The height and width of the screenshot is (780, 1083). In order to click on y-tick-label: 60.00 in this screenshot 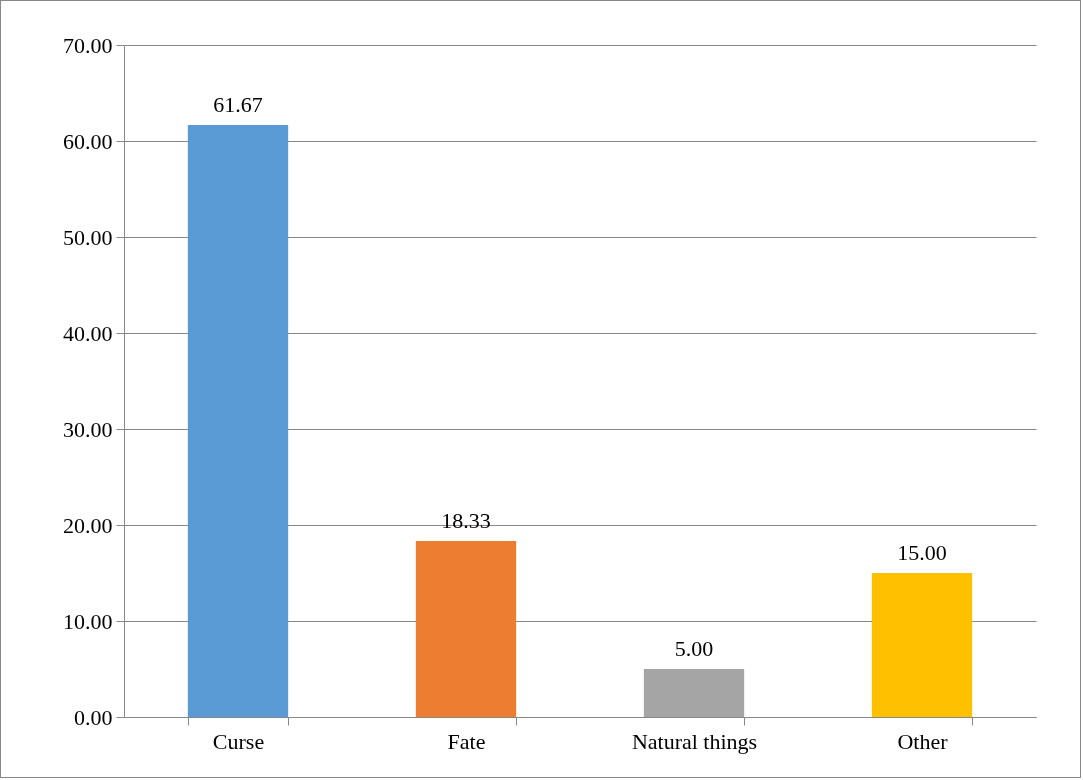, I will do `click(88, 141)`.